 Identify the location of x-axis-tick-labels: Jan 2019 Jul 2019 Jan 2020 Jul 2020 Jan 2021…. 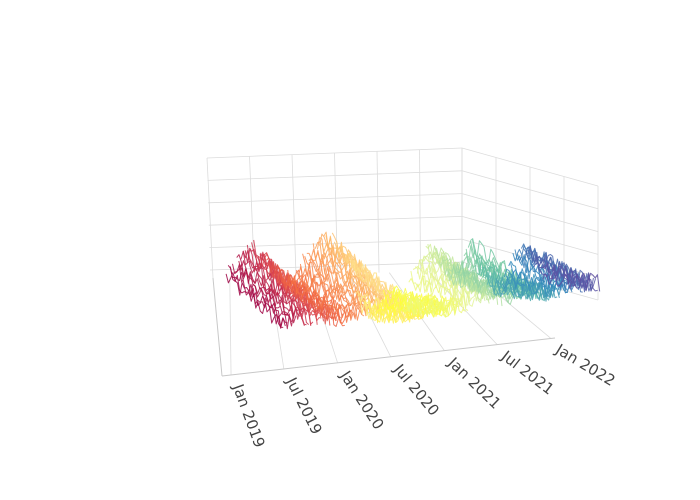
(424, 395).